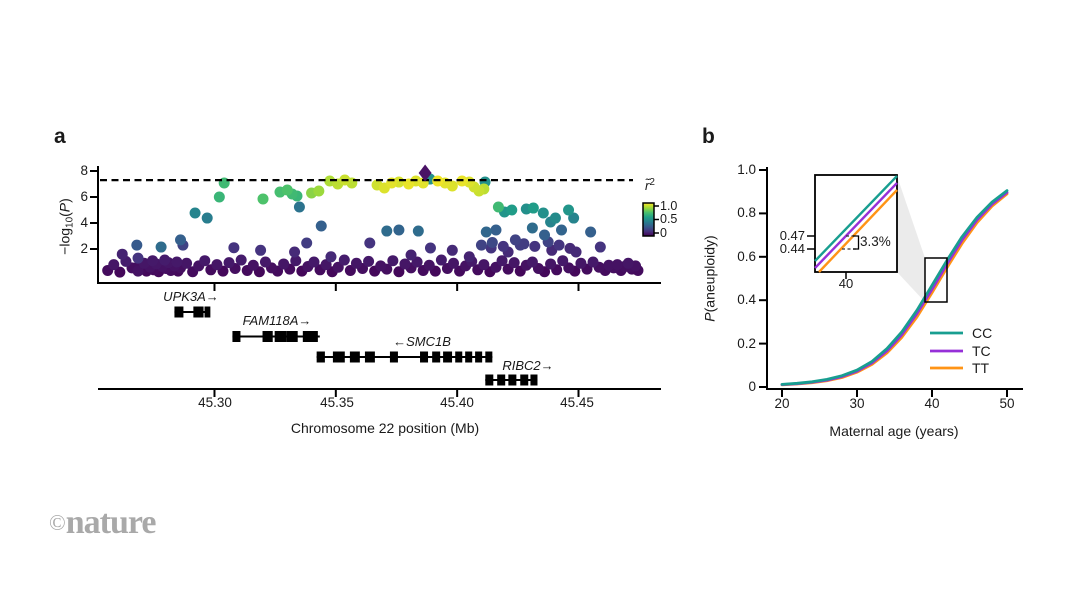 Image resolution: width=1066 pixels, height=600 pixels. I want to click on nature-logo: ©nature, so click(103, 523).